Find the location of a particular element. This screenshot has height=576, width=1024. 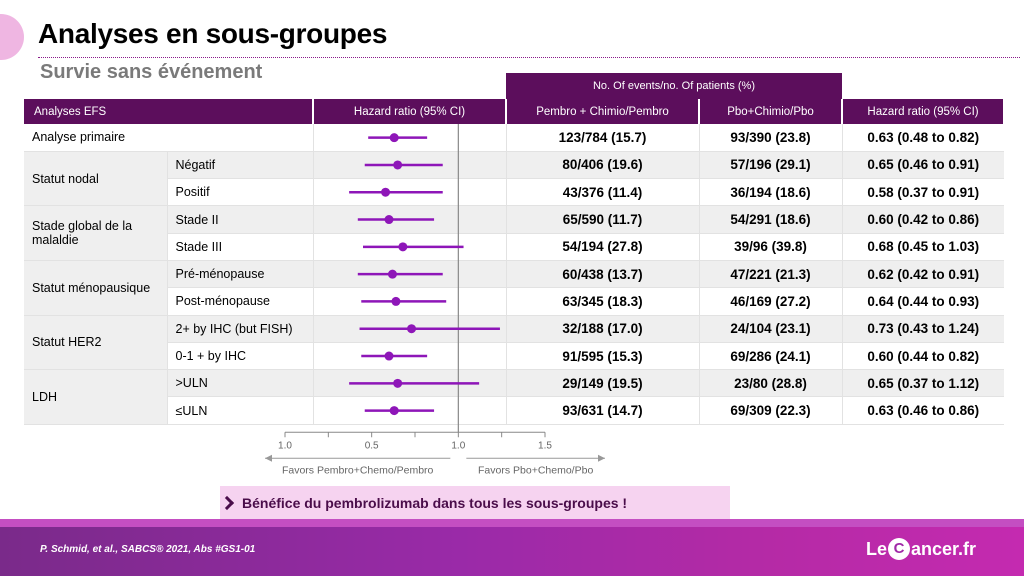

pbo-cell: 46/169 (27.2) is located at coordinates (770, 301).